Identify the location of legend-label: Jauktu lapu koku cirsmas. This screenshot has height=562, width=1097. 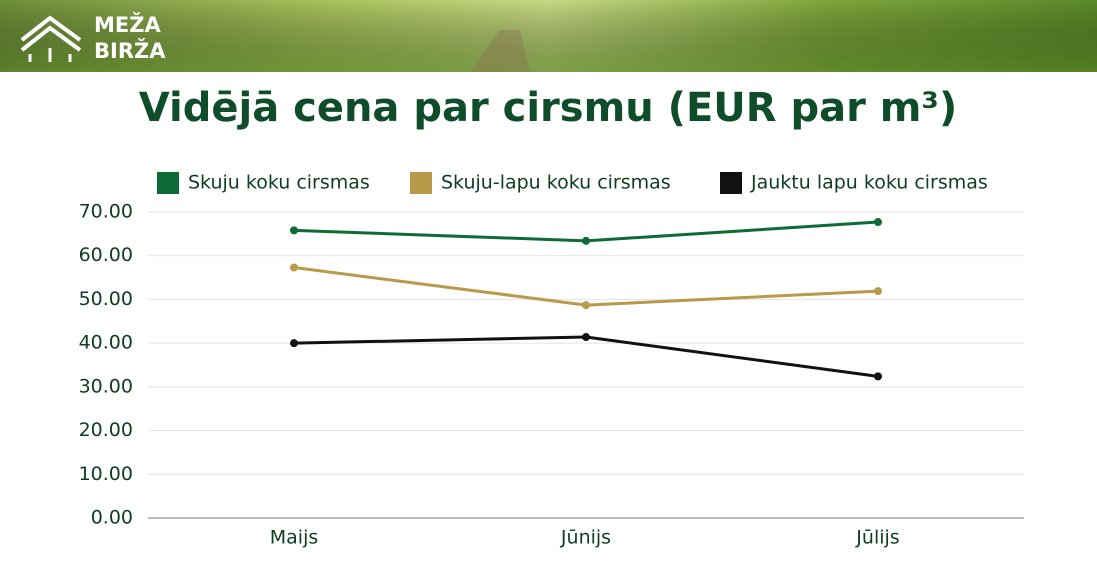
(869, 183).